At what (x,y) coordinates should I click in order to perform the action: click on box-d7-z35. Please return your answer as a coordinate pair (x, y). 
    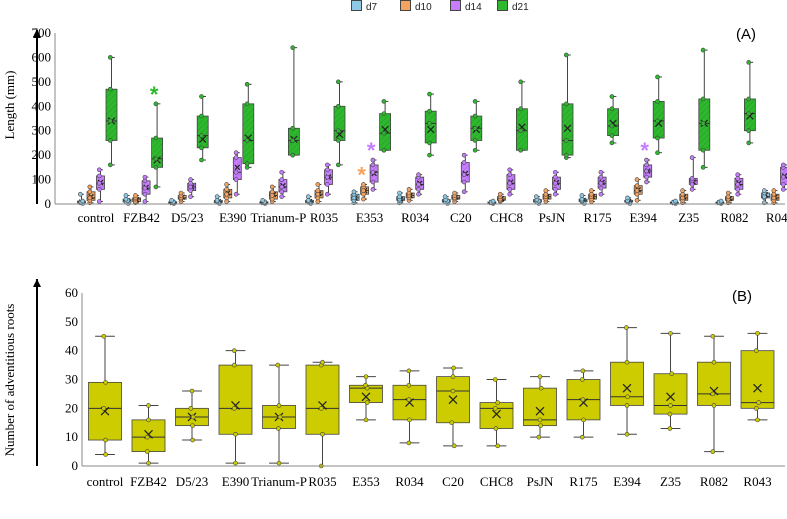
    Looking at the image, I should click on (674, 202).